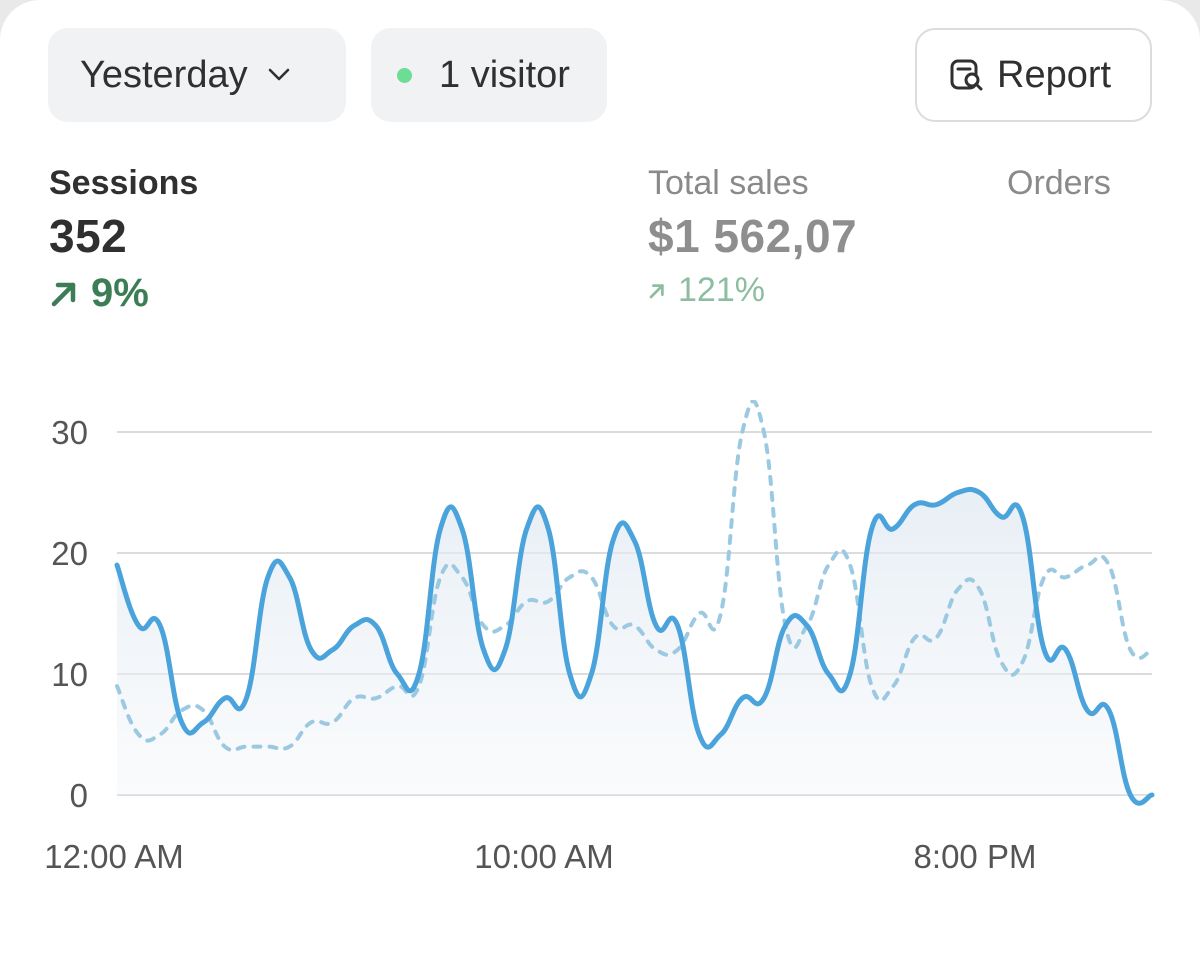 The width and height of the screenshot is (1200, 960). I want to click on sessions-change-value: 9%, so click(120, 293).